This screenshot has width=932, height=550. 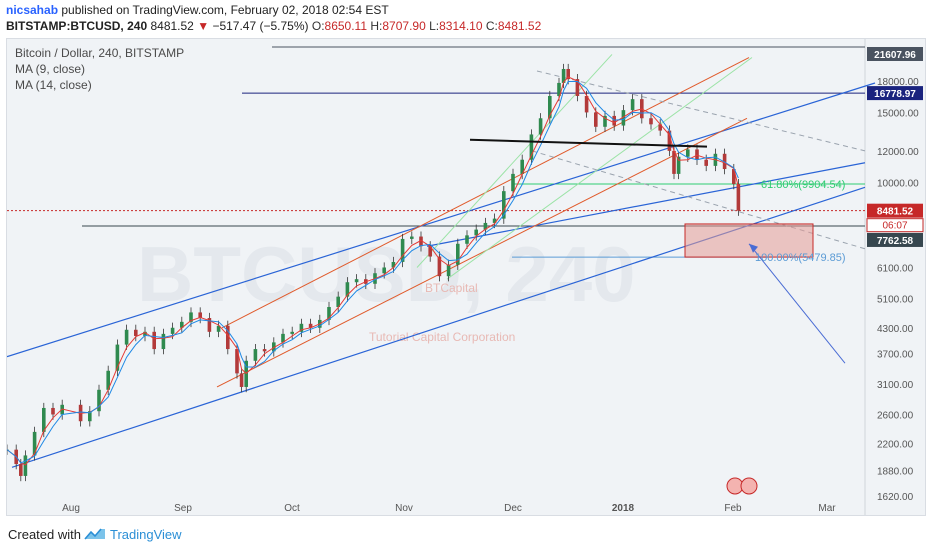 I want to click on tradingview-logo-icon, so click(x=94, y=534).